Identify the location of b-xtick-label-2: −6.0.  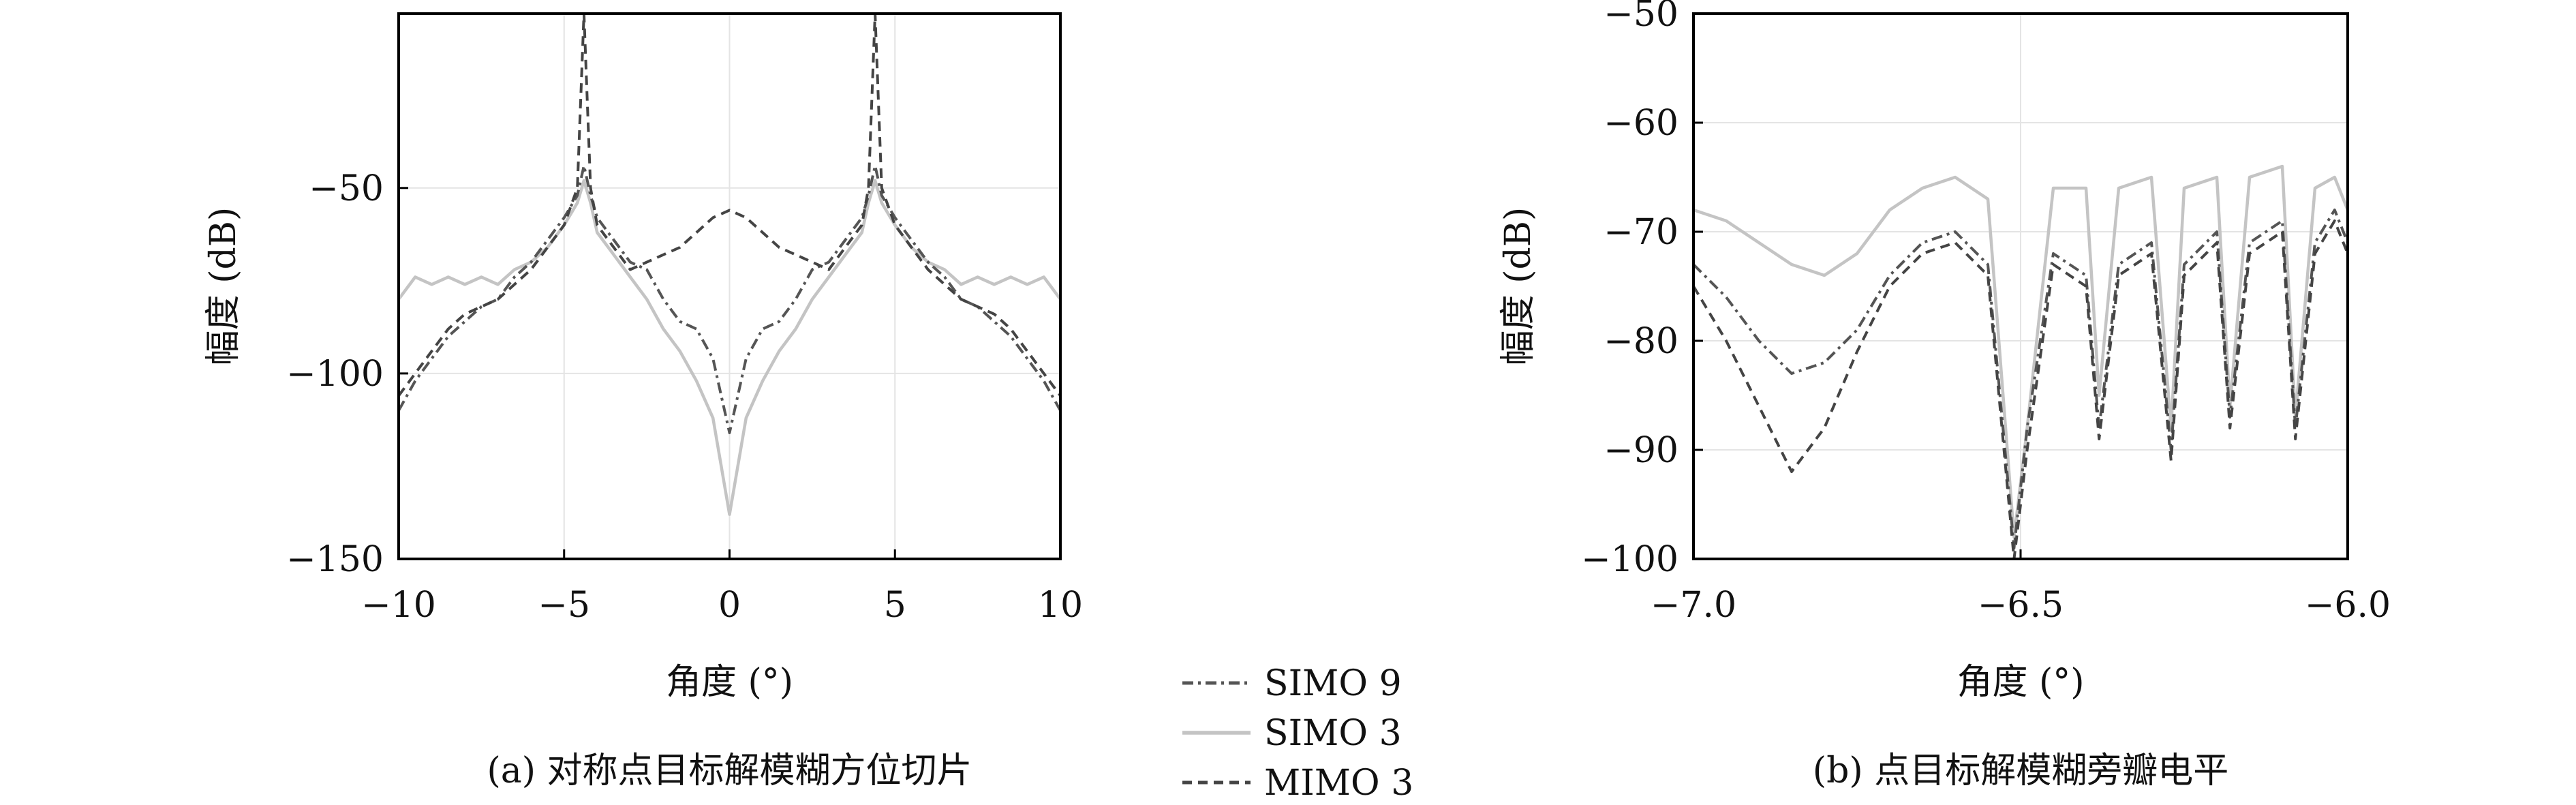
(2348, 605).